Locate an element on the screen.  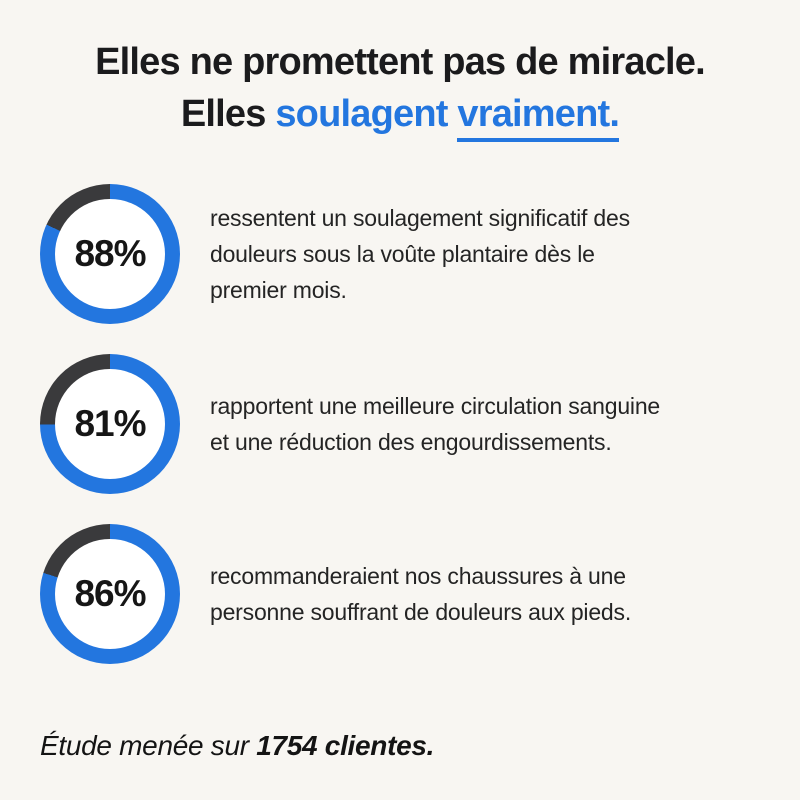
title-line2-underlined: vraiment. is located at coordinates (538, 118).